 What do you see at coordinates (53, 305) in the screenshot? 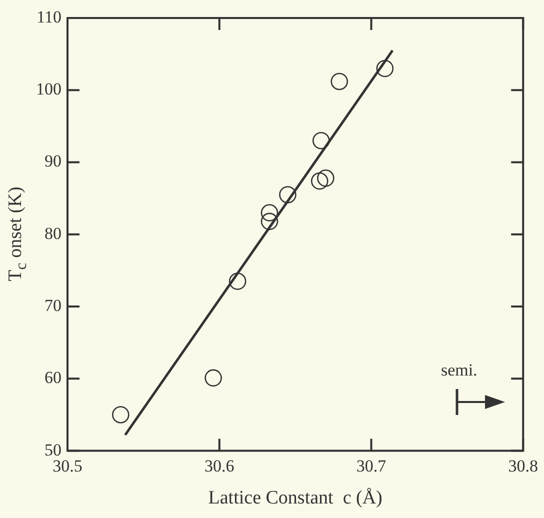
I see `y-tick-label: 70` at bounding box center [53, 305].